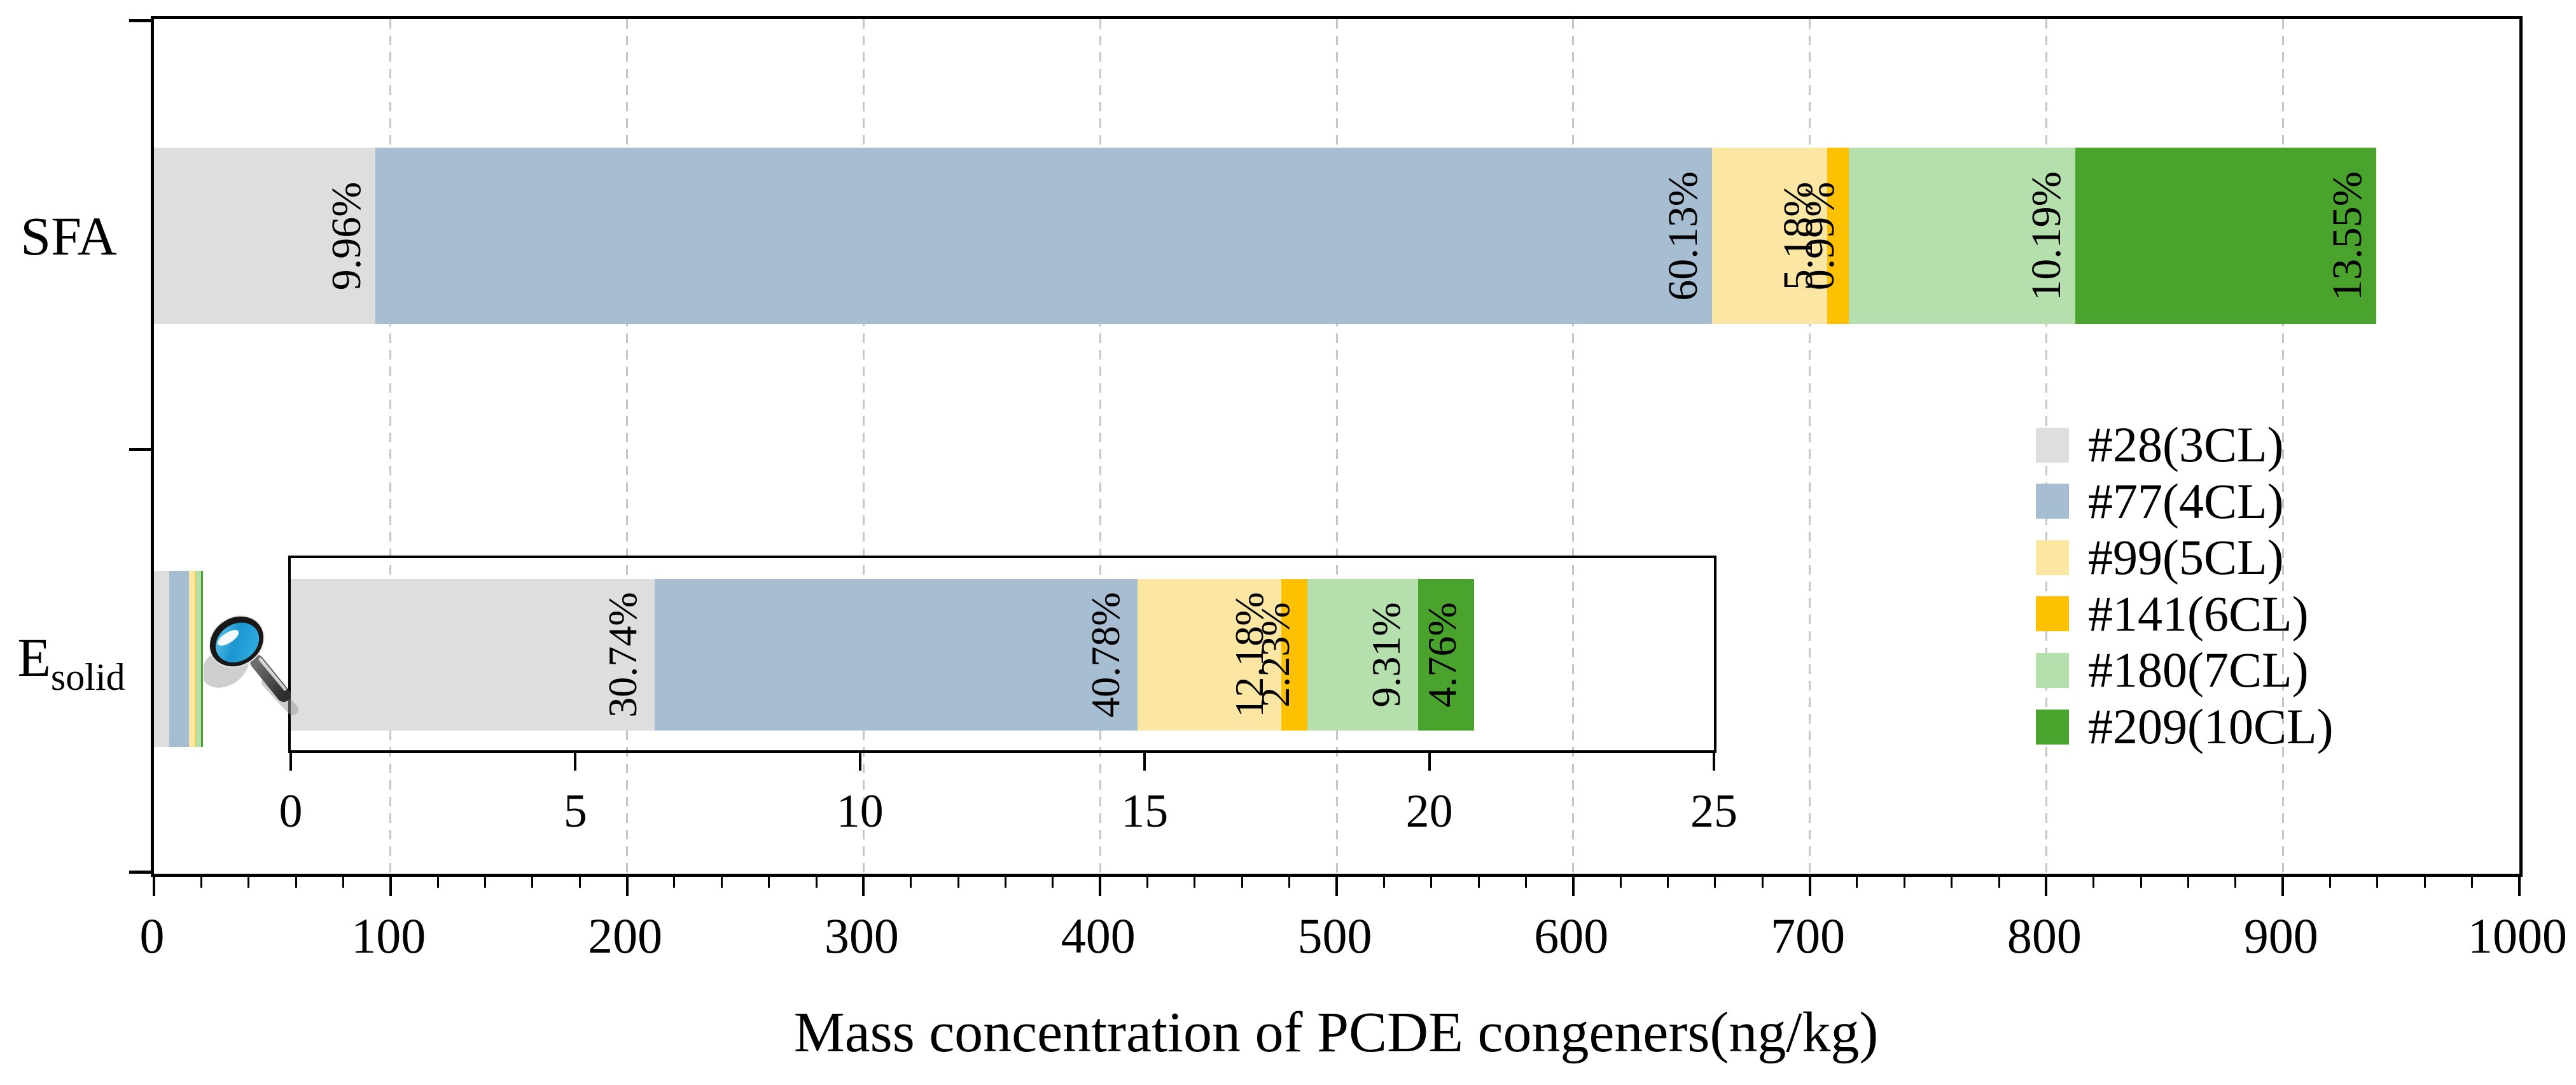 This screenshot has width=2576, height=1085. I want to click on x-tick-label-400: 400, so click(1098, 935).